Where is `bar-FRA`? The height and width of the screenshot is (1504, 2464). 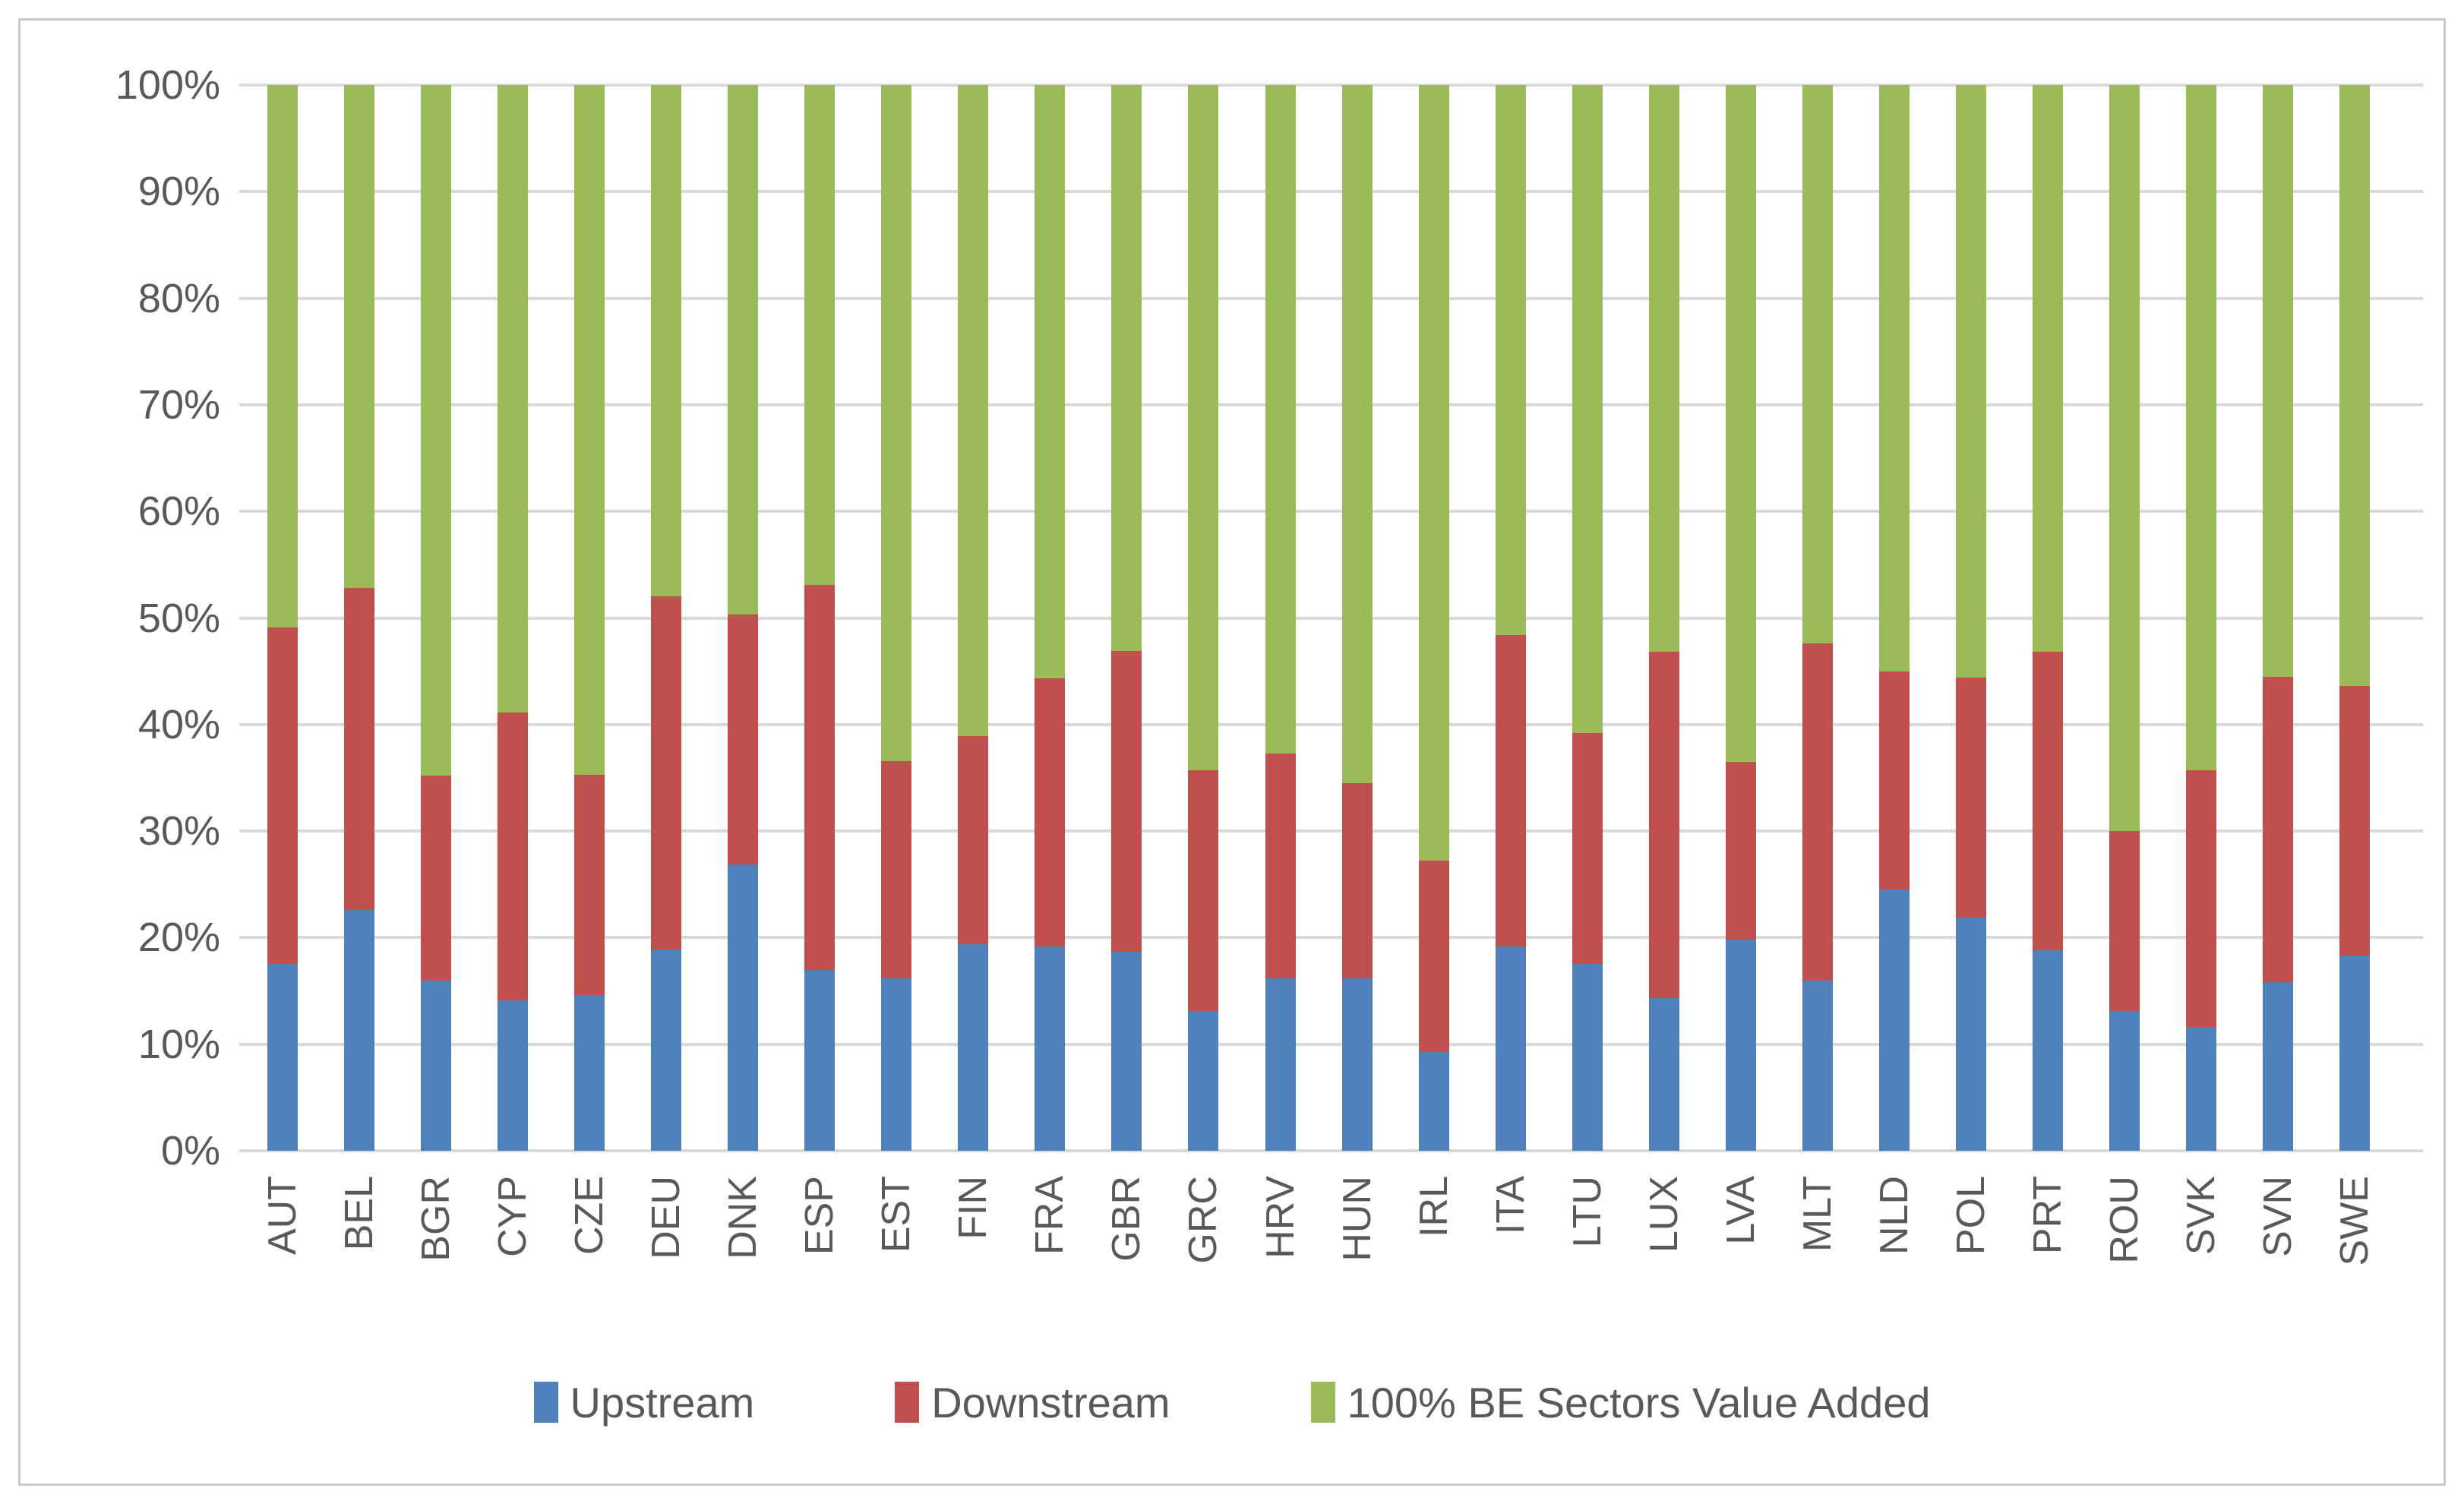 bar-FRA is located at coordinates (1050, 618).